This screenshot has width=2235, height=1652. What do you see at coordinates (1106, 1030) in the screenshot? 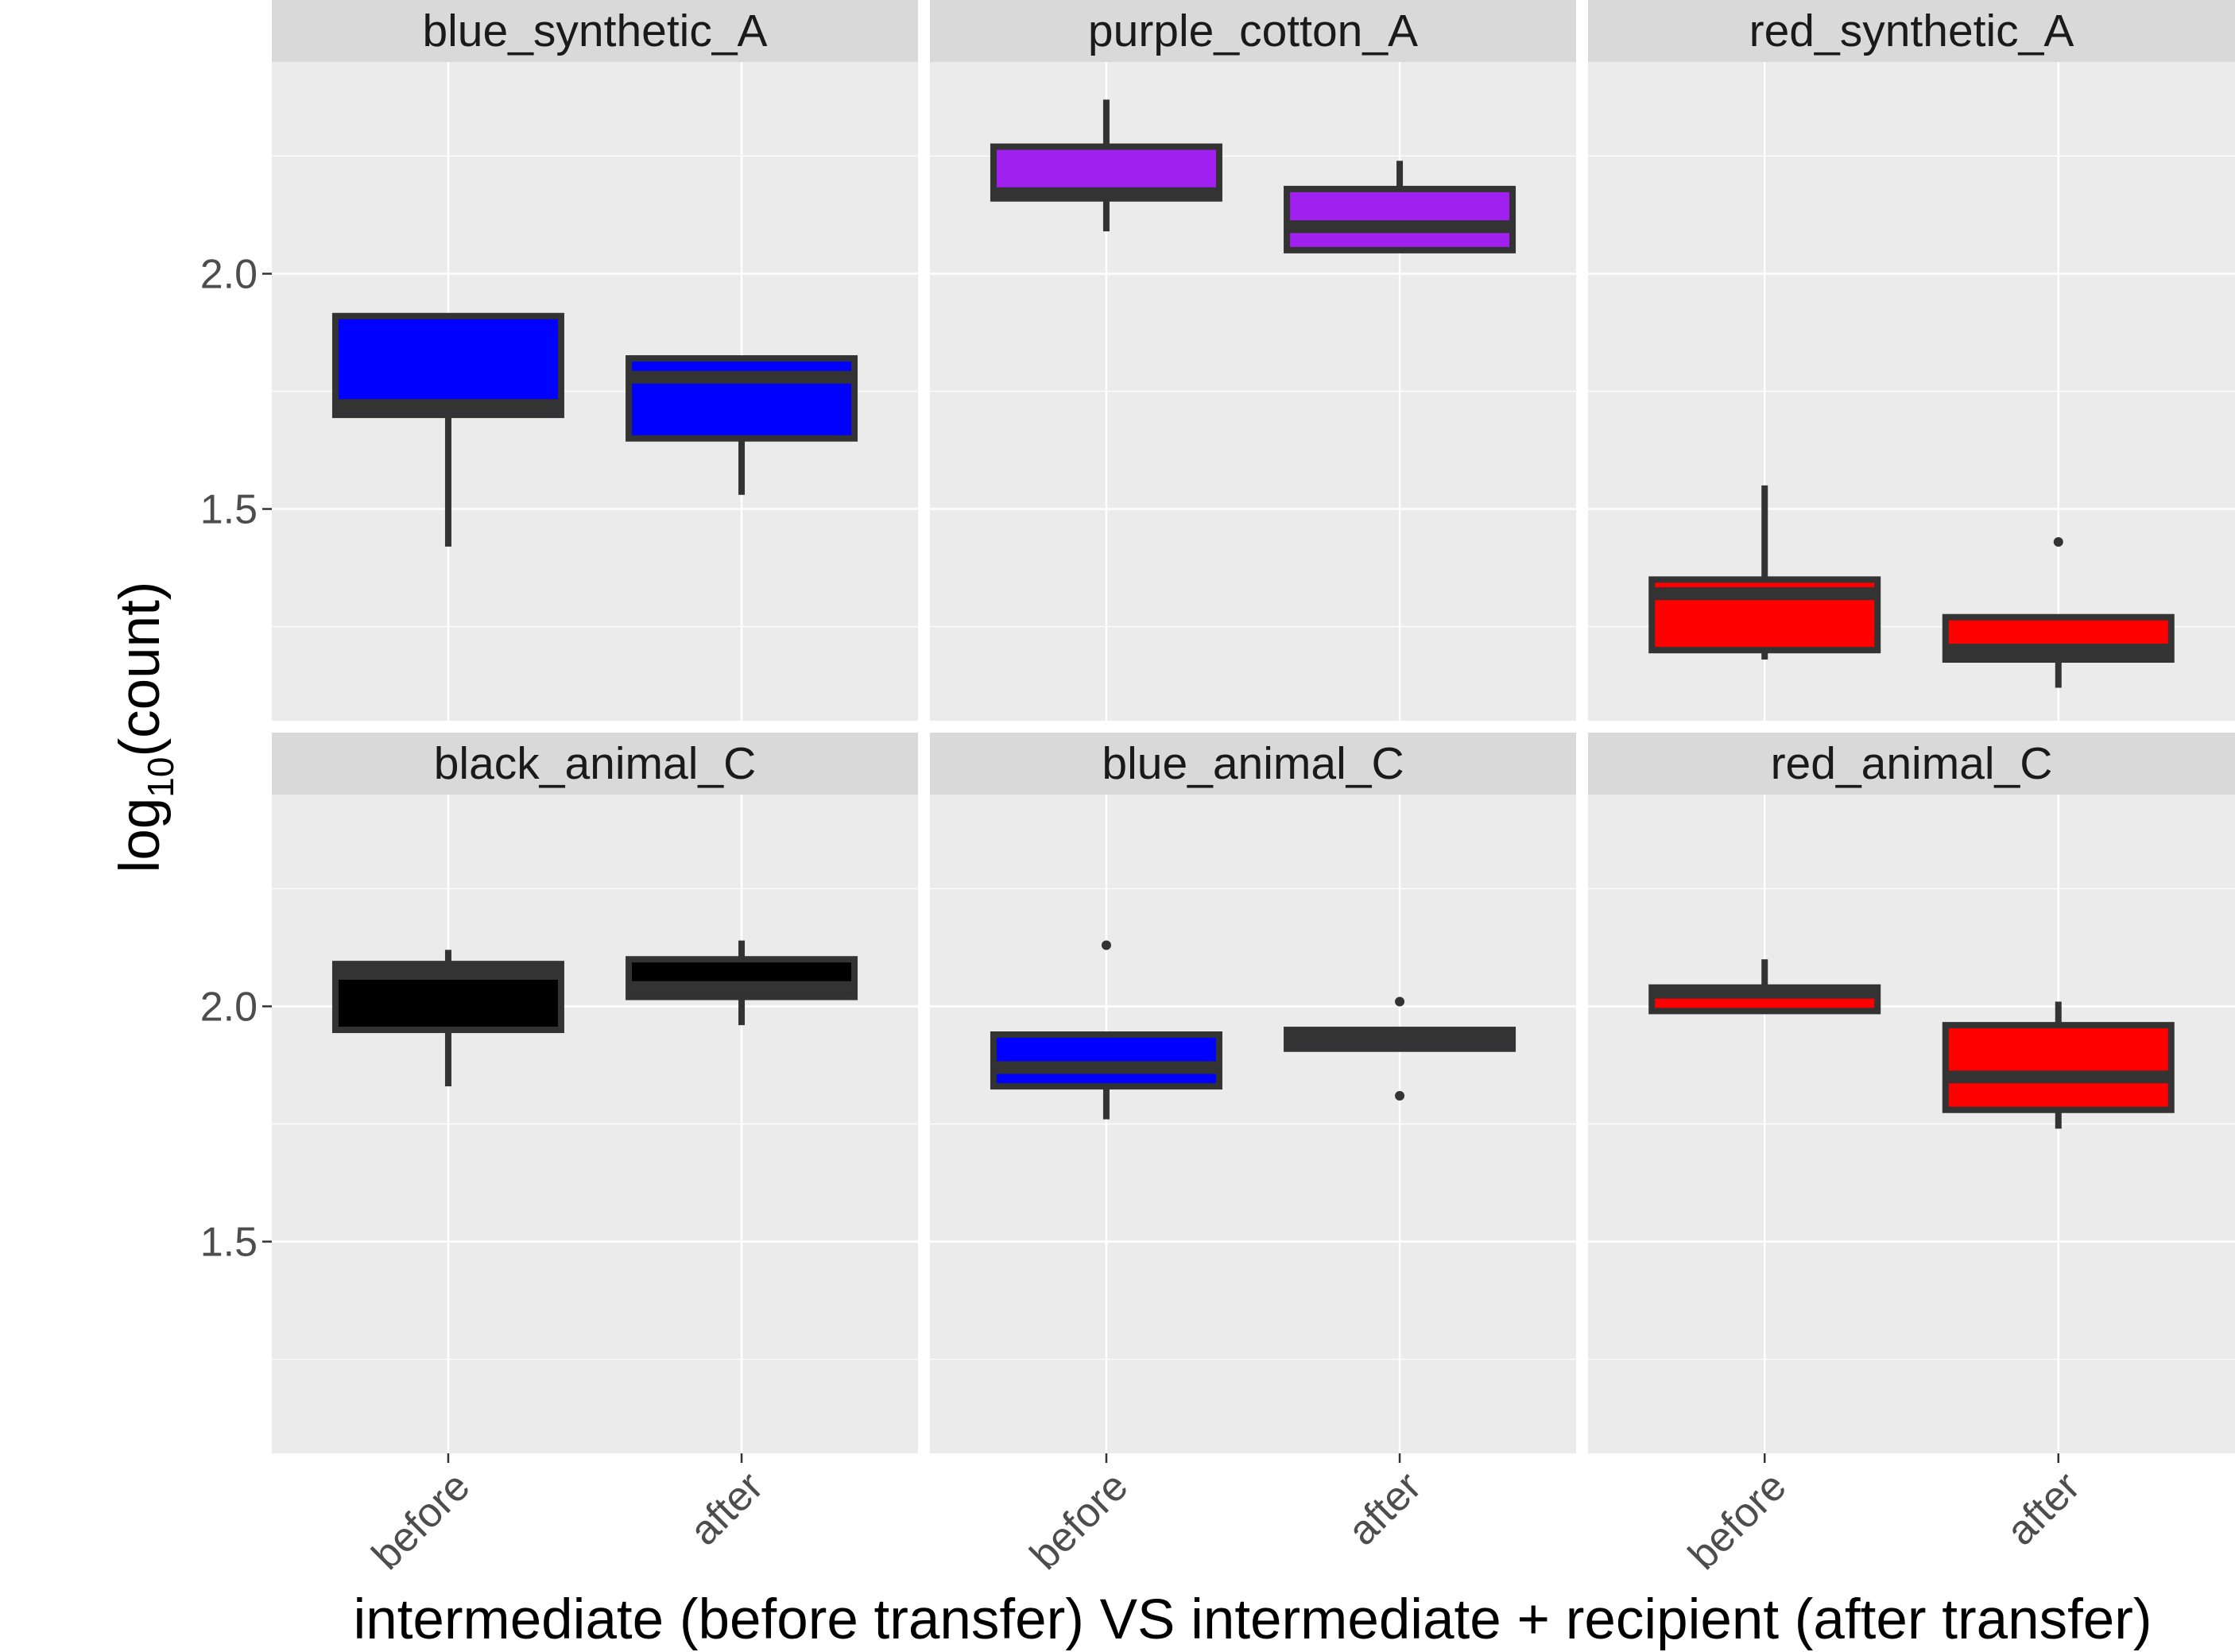
I see `box-blue_animal_C-before` at bounding box center [1106, 1030].